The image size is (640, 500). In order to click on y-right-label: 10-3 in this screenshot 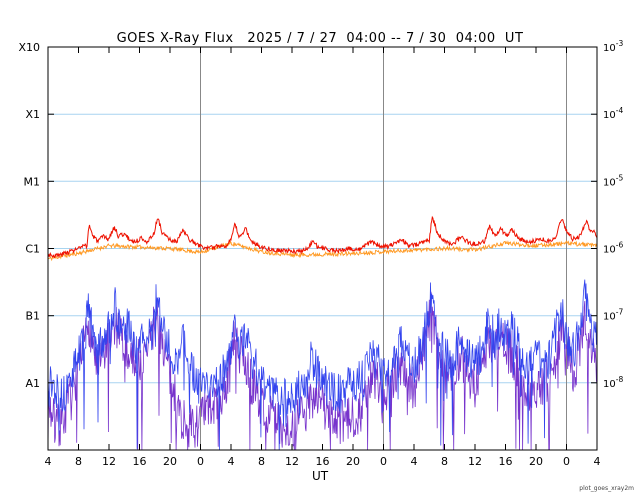, I will do `click(613, 46)`.